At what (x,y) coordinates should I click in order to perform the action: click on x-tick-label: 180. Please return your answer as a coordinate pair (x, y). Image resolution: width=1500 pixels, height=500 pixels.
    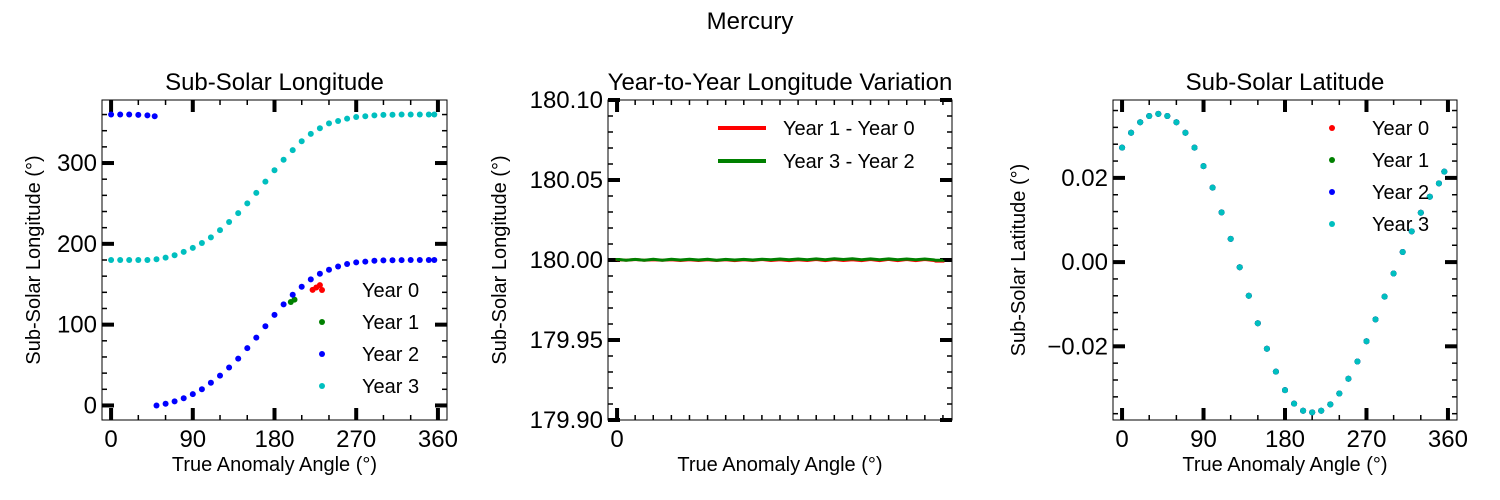
    Looking at the image, I should click on (1285, 439).